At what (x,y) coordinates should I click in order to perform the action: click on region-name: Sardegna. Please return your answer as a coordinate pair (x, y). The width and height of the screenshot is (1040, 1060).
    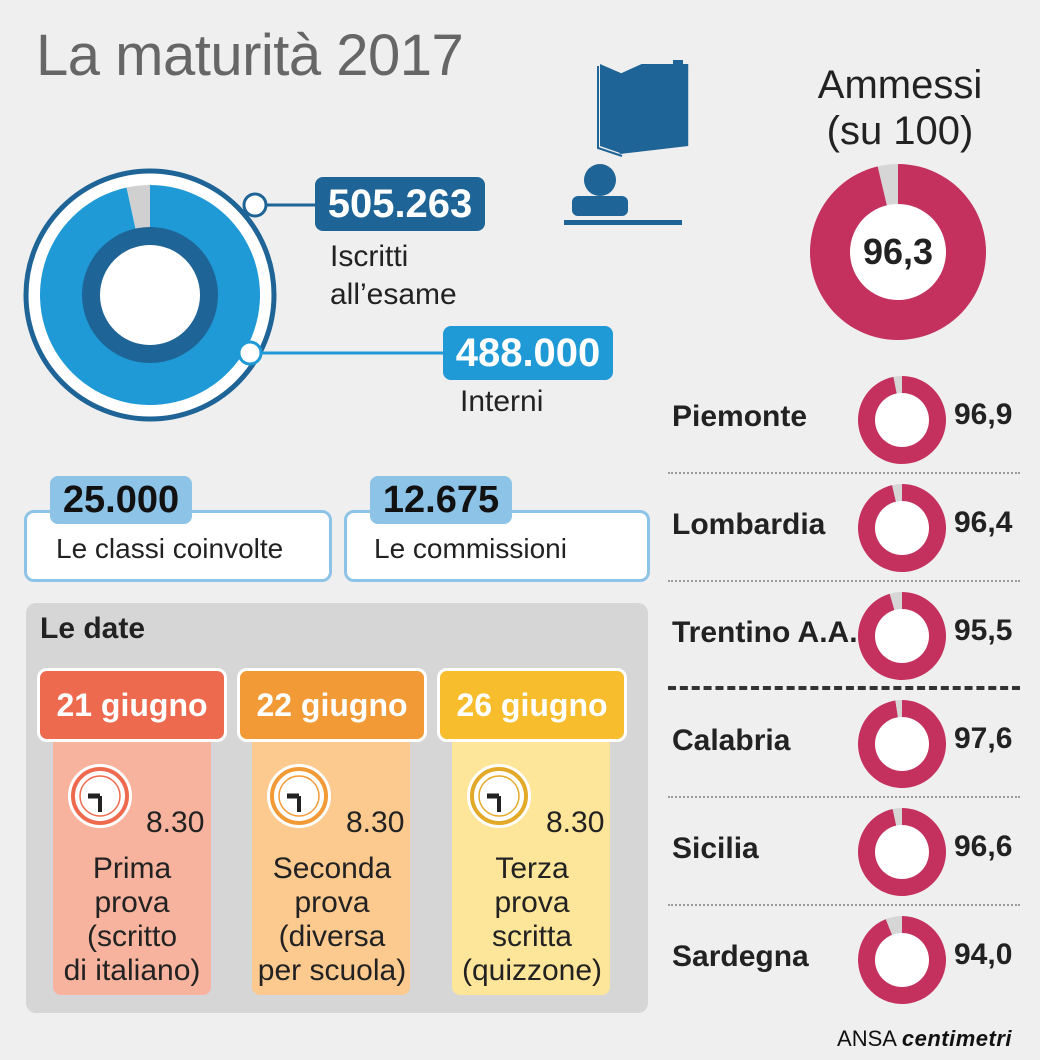
    Looking at the image, I should click on (740, 956).